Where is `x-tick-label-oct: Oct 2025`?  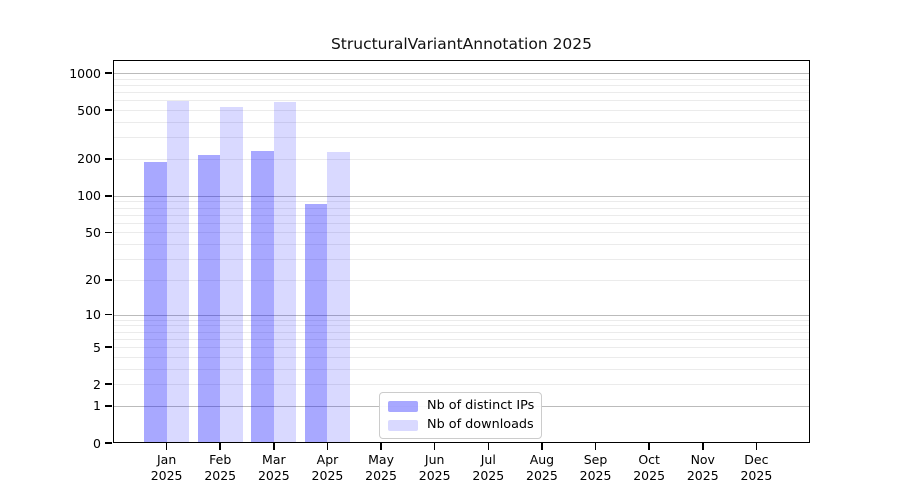
x-tick-label-oct: Oct 2025 is located at coordinates (649, 467).